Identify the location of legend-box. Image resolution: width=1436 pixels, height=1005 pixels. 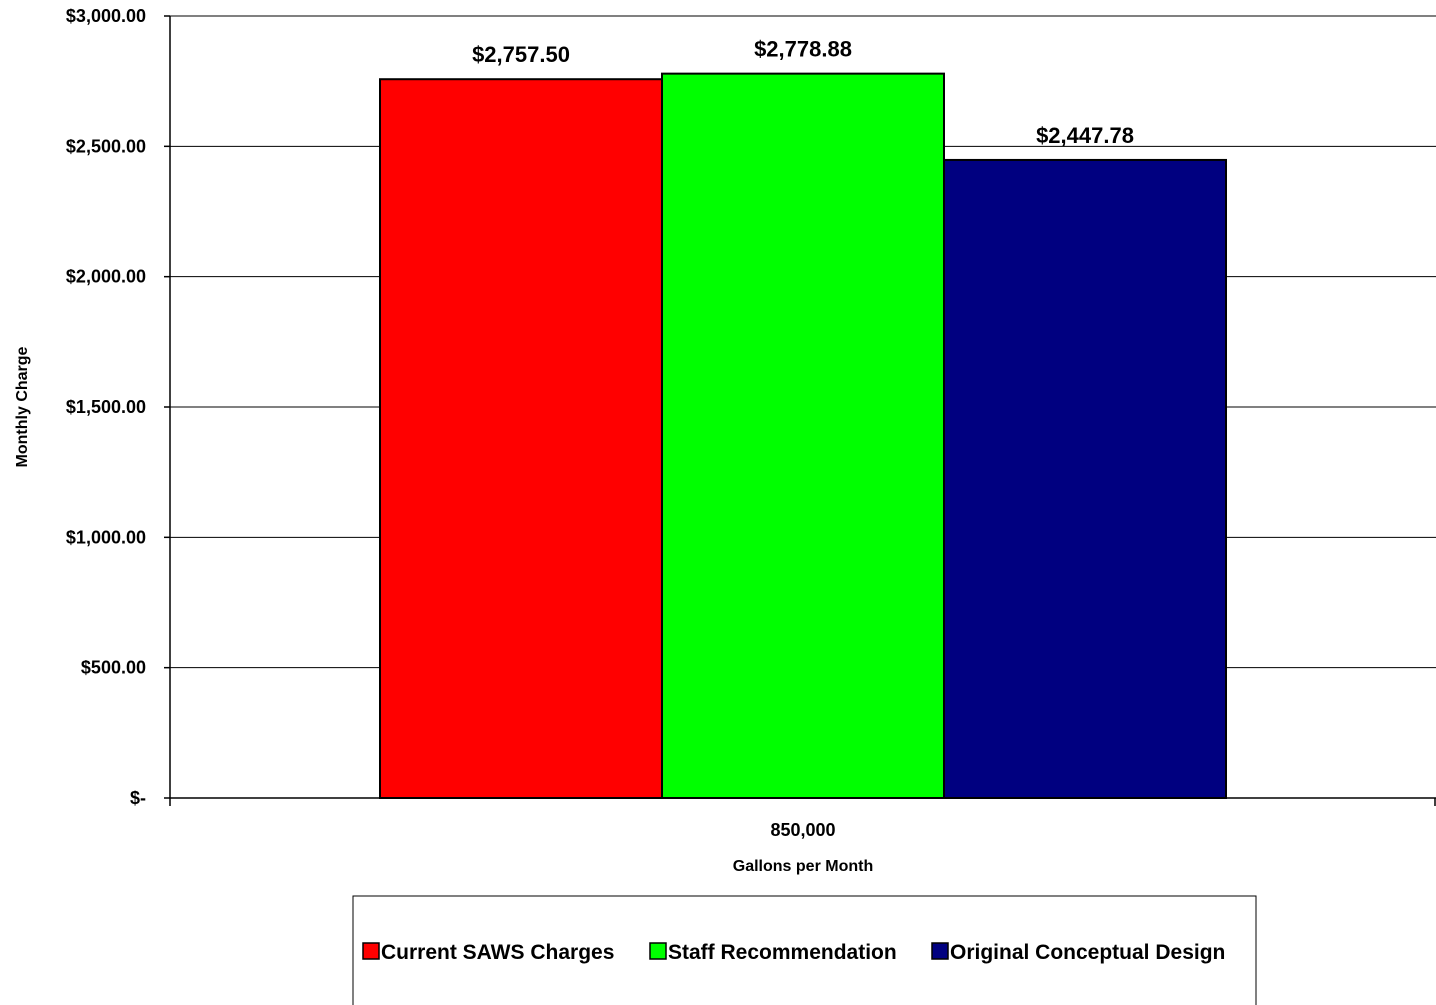
(804, 950).